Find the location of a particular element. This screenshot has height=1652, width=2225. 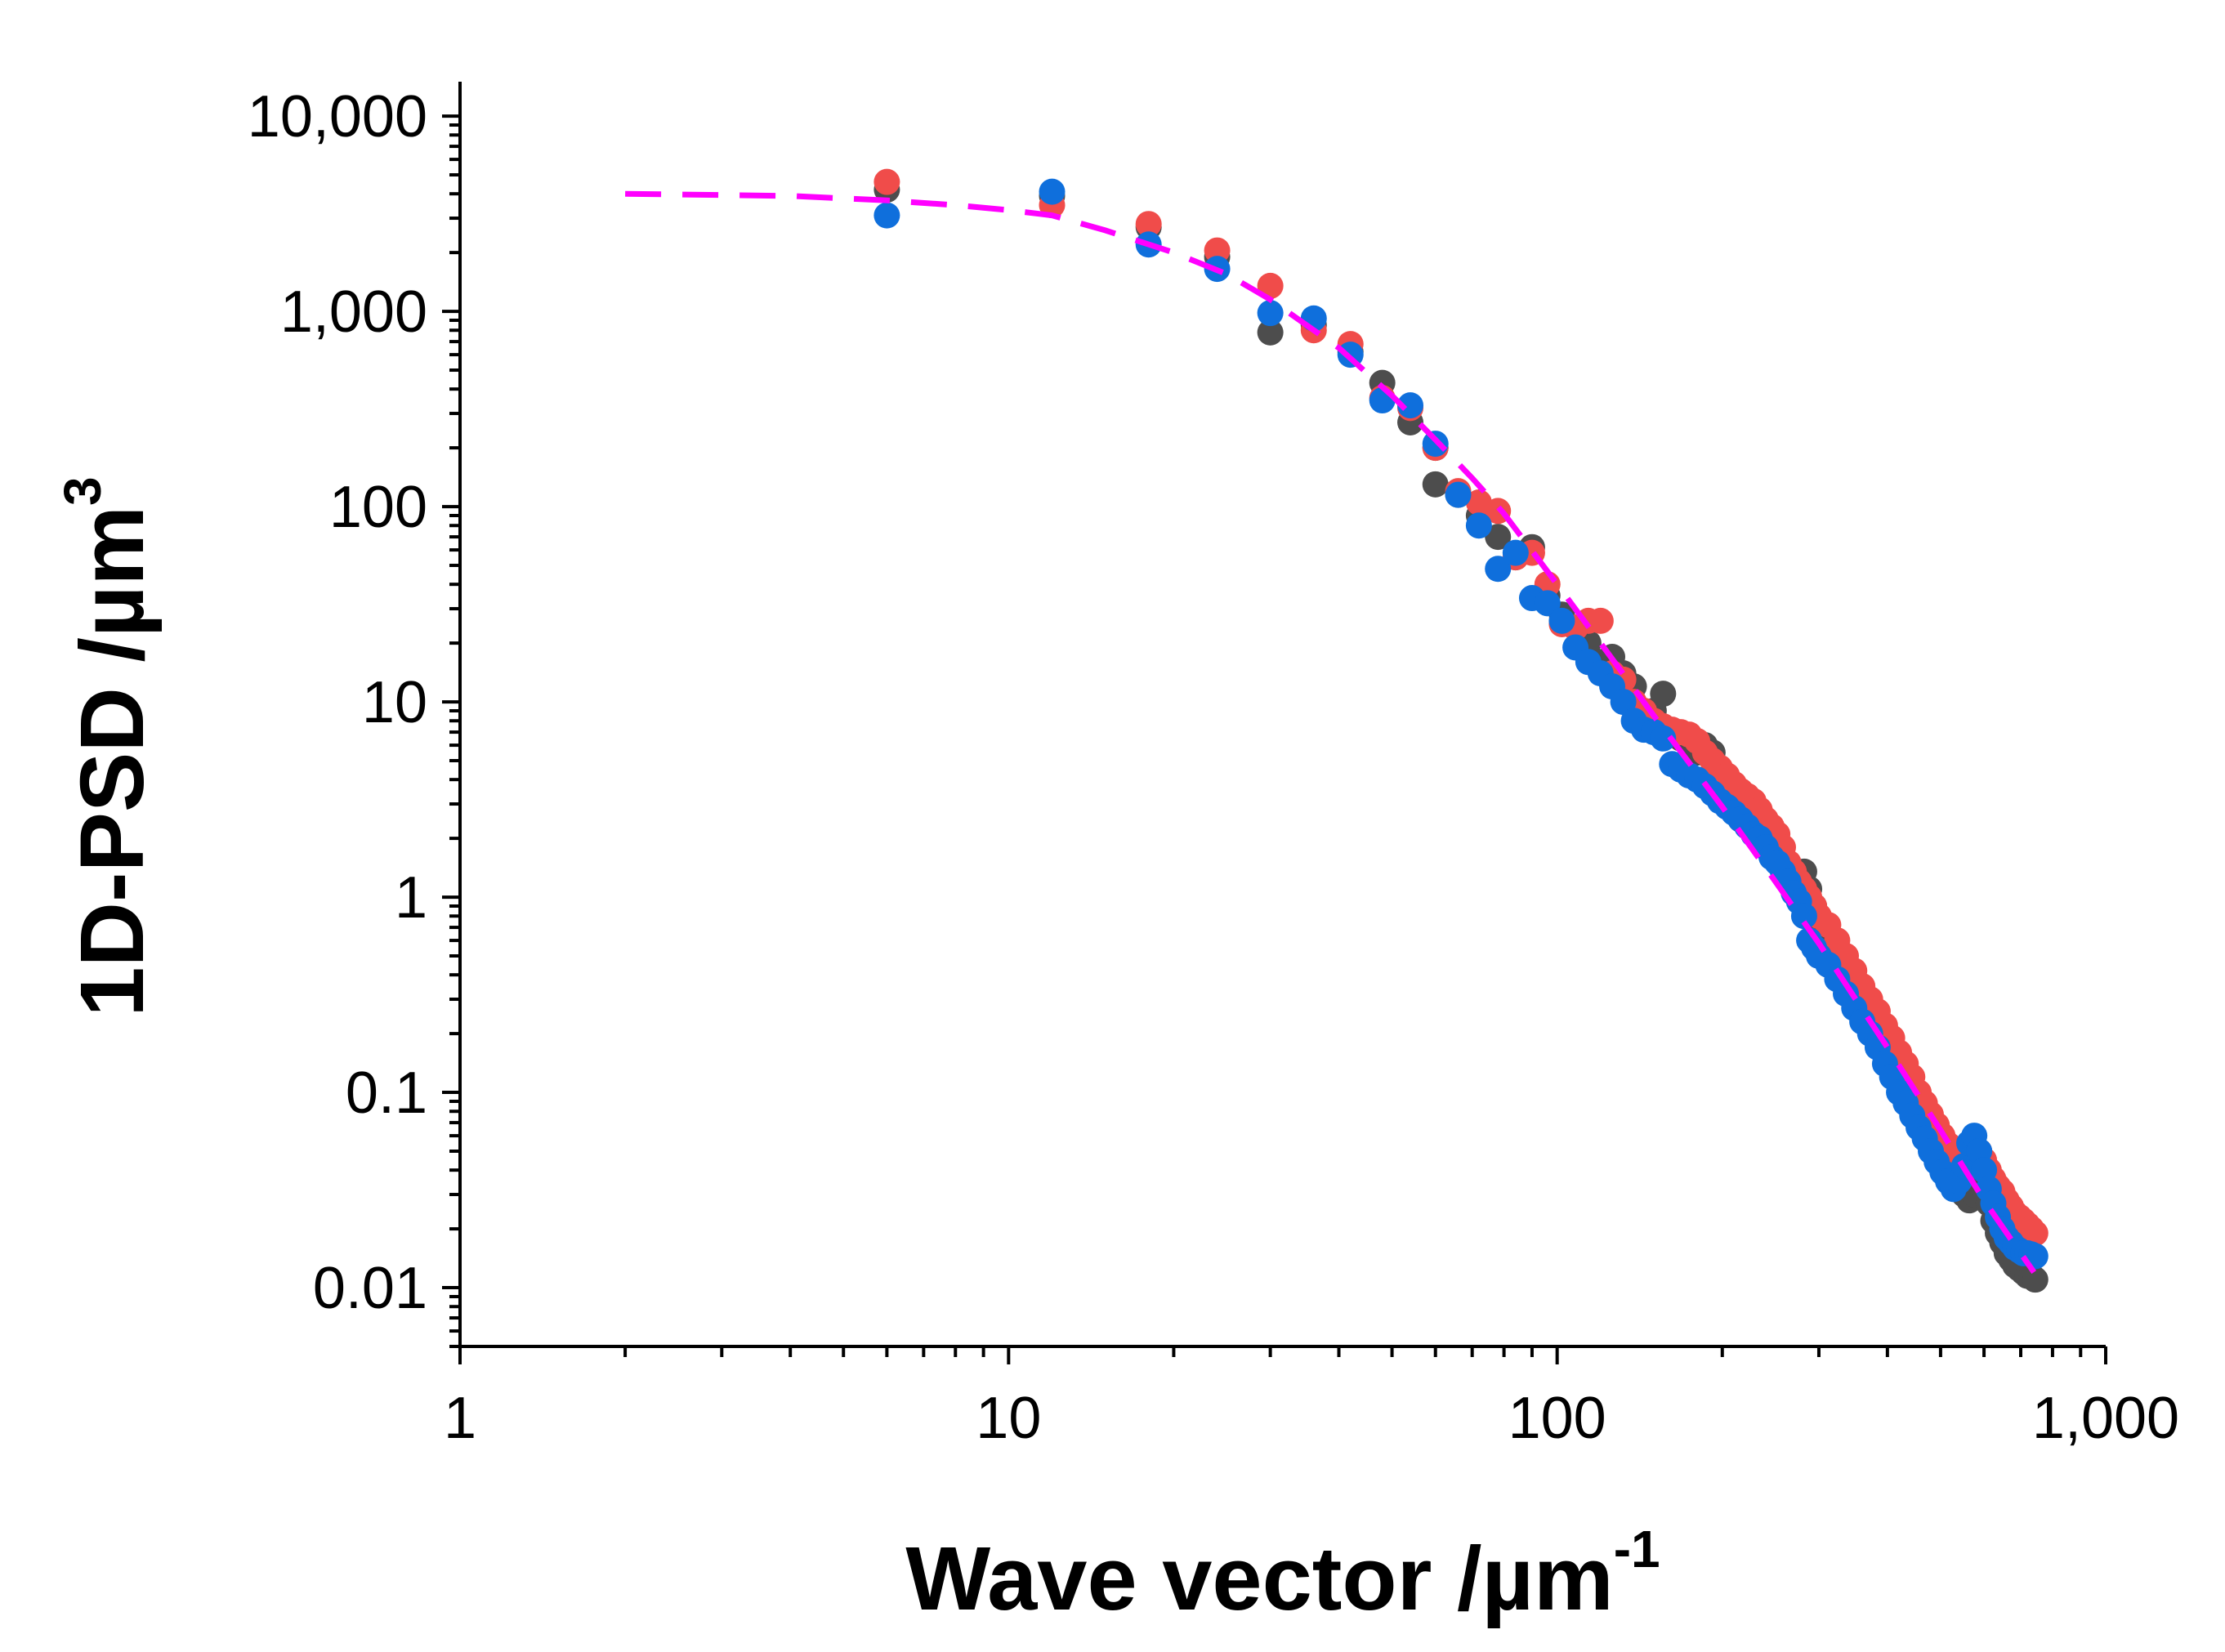

y-axis-title: 1D-PSD /µm3 is located at coordinates (108, 746).